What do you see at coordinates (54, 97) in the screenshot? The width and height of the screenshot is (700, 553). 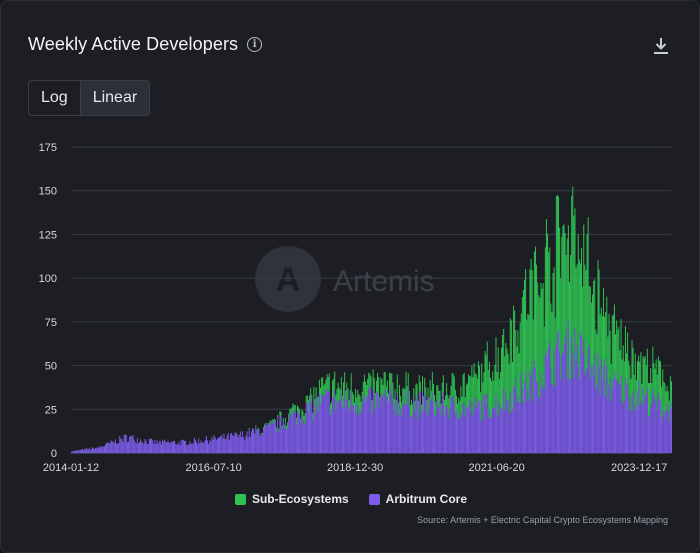 I see `log-scale-button: Log` at bounding box center [54, 97].